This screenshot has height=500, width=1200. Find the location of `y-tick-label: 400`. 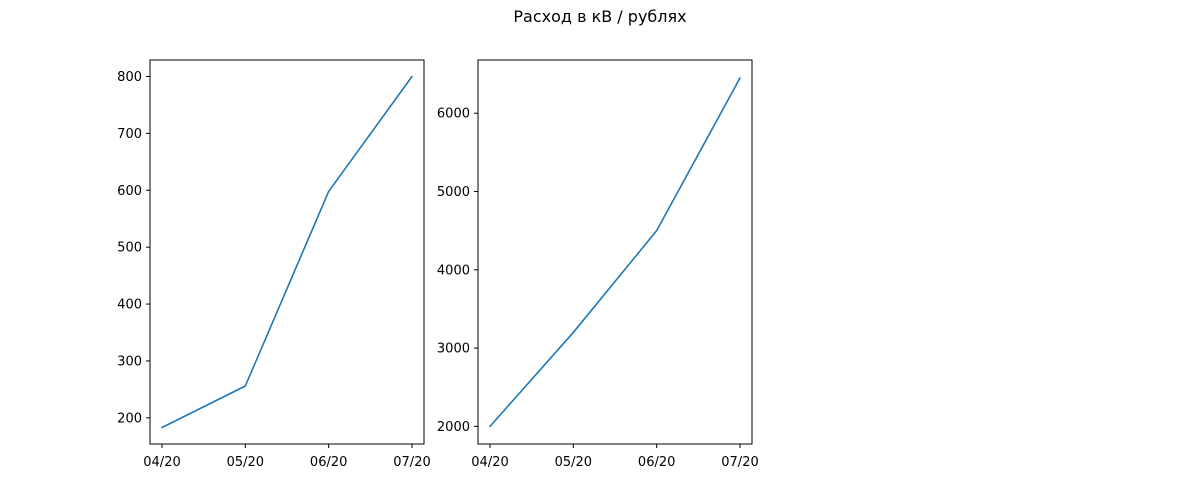

y-tick-label: 400 is located at coordinates (129, 305).